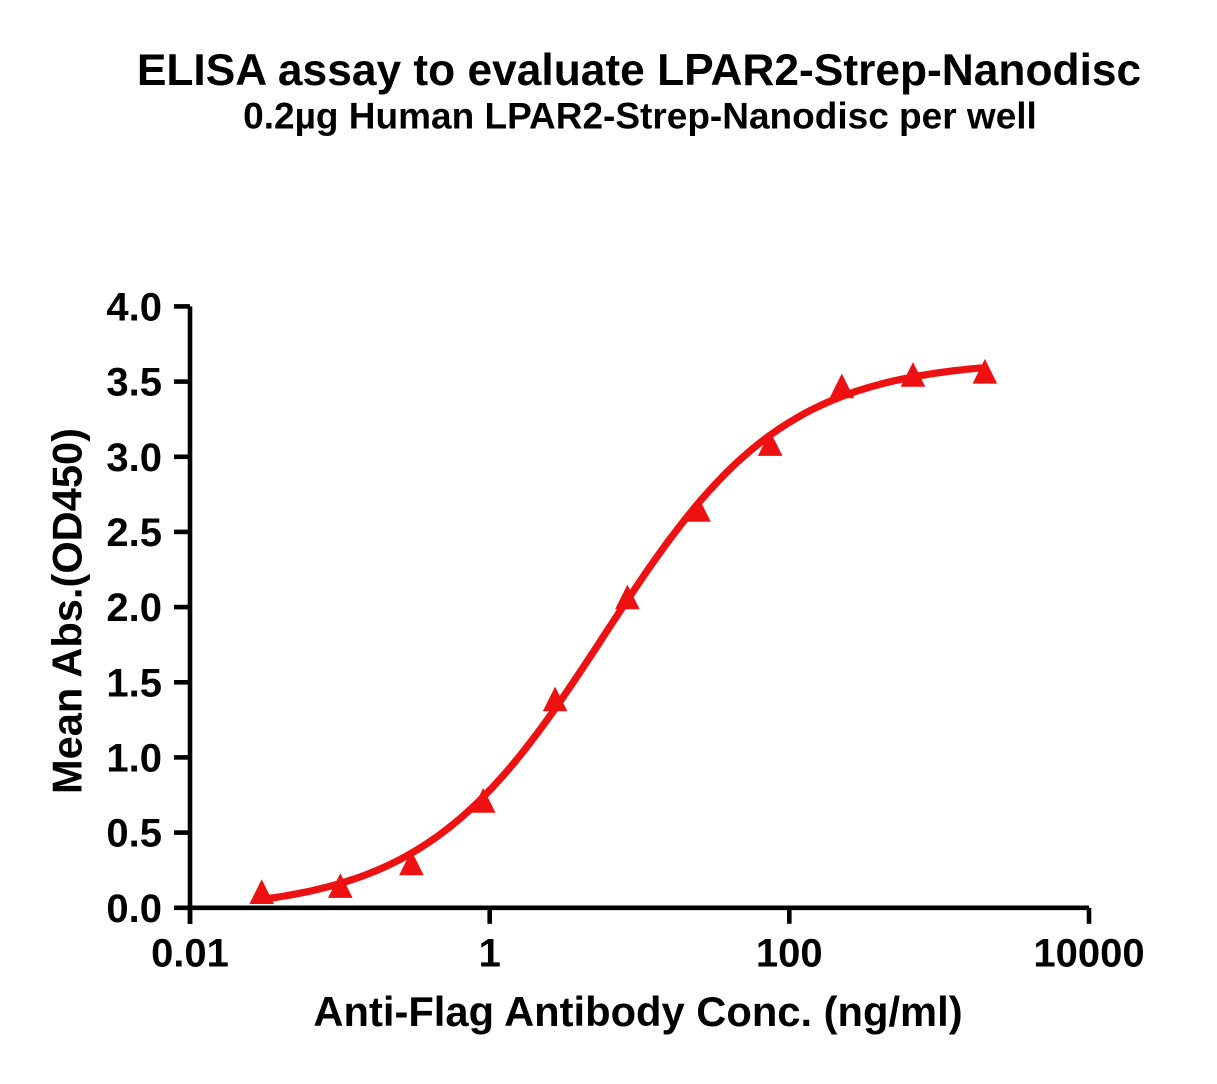 This screenshot has height=1084, width=1217. Describe the element at coordinates (134, 533) in the screenshot. I see `svg-text: 2.5` at that location.